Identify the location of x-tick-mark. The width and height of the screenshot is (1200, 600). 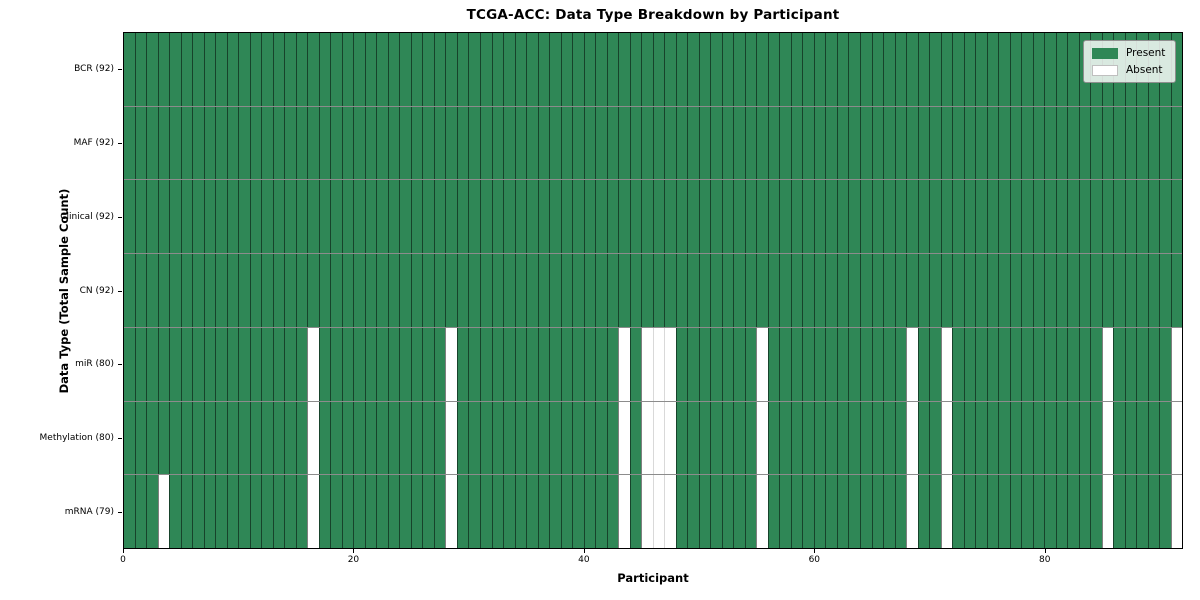
(815, 551).